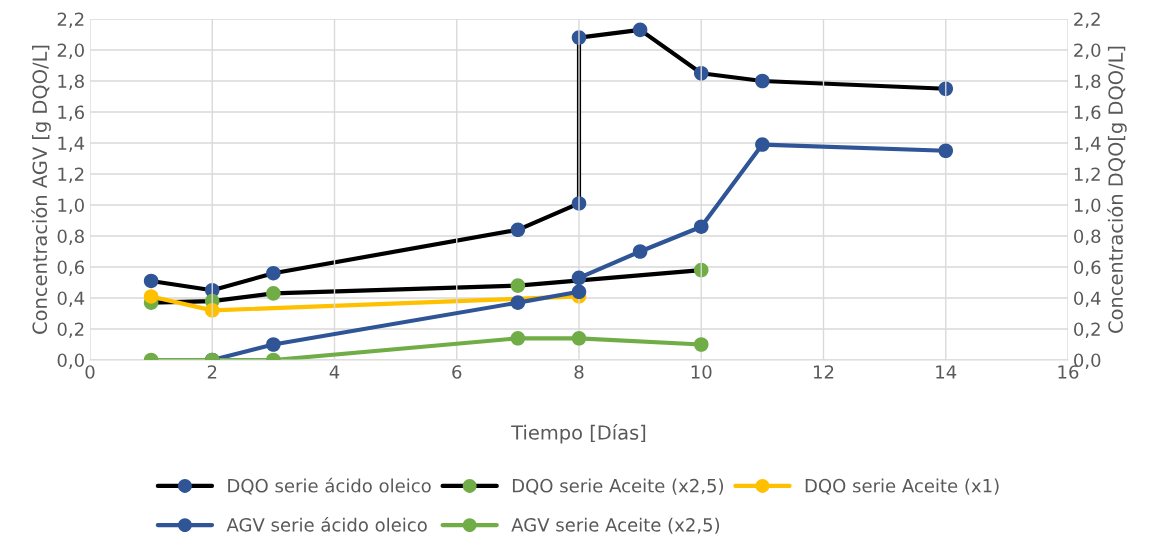 This screenshot has width=1163, height=545. I want to click on y-tick-label: 2,2, so click(70, 20).